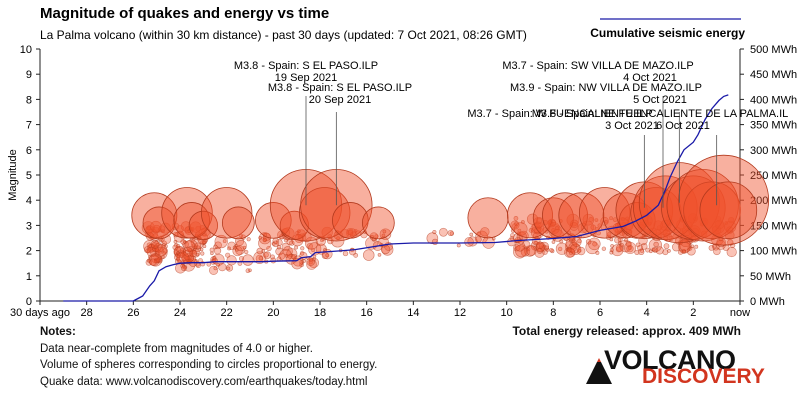 The image size is (800, 400). What do you see at coordinates (29, 277) in the screenshot?
I see `y-tick-label: 1` at bounding box center [29, 277].